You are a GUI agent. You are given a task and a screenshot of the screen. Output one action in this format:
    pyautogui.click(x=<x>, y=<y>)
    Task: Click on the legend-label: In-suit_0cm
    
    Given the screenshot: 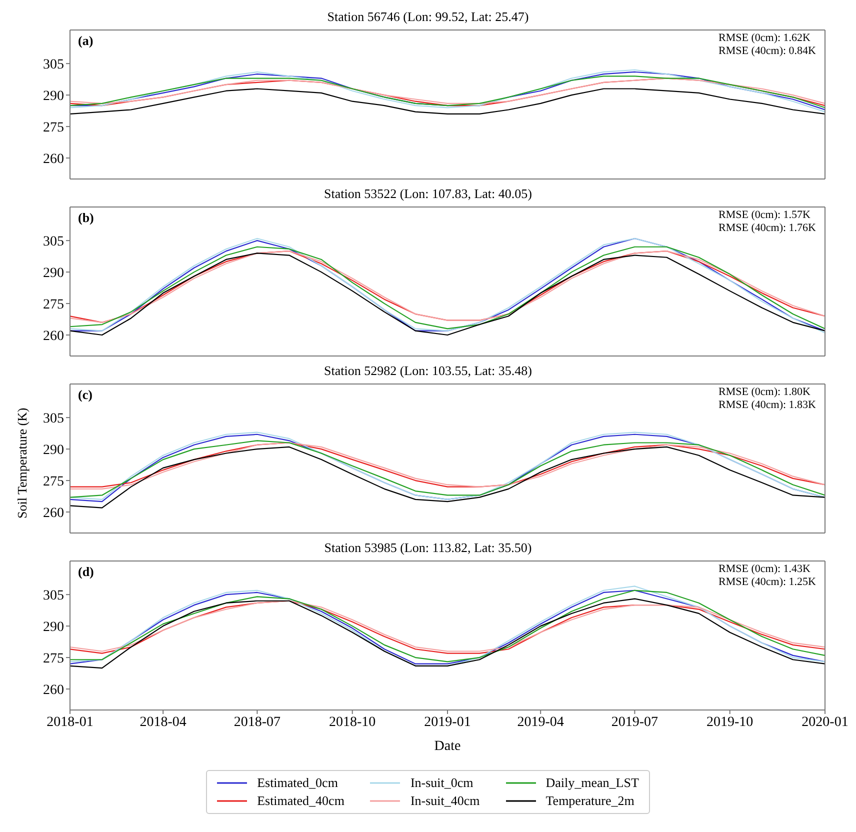 What is the action you would take?
    pyautogui.click(x=442, y=783)
    